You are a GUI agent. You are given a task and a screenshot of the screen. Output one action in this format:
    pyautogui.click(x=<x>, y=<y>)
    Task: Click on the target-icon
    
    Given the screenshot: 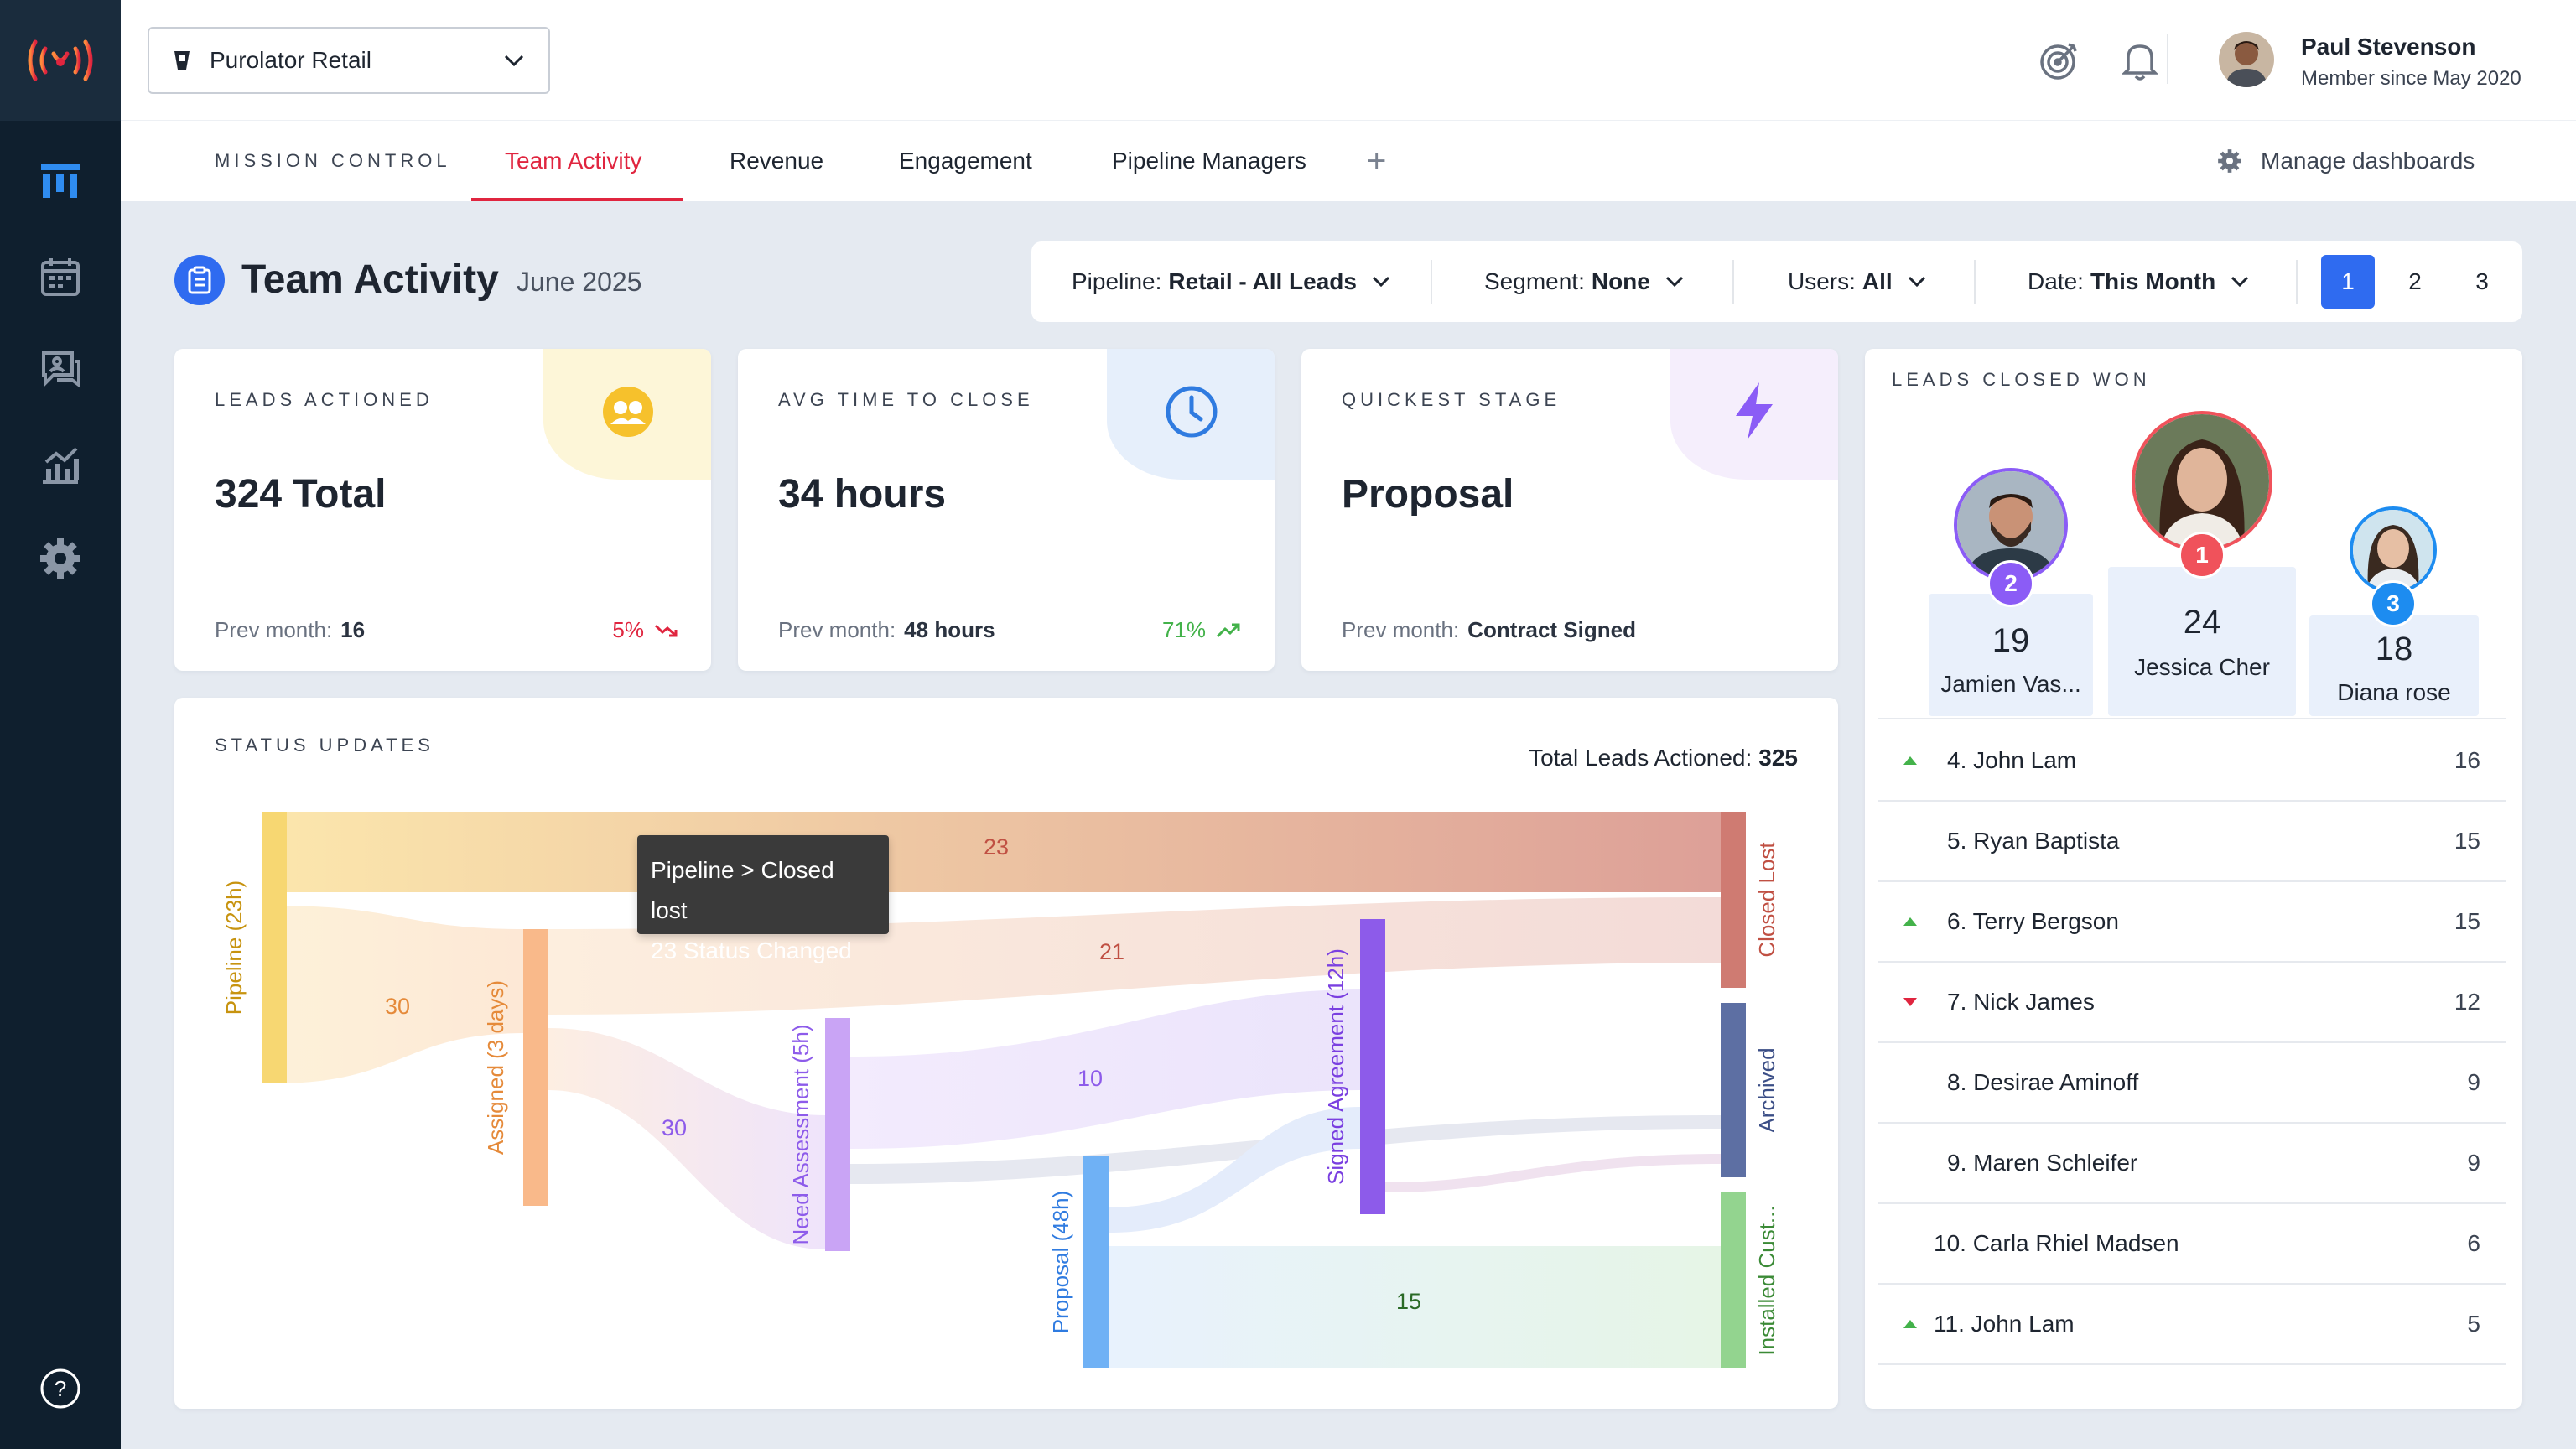 What is the action you would take?
    pyautogui.click(x=2059, y=60)
    